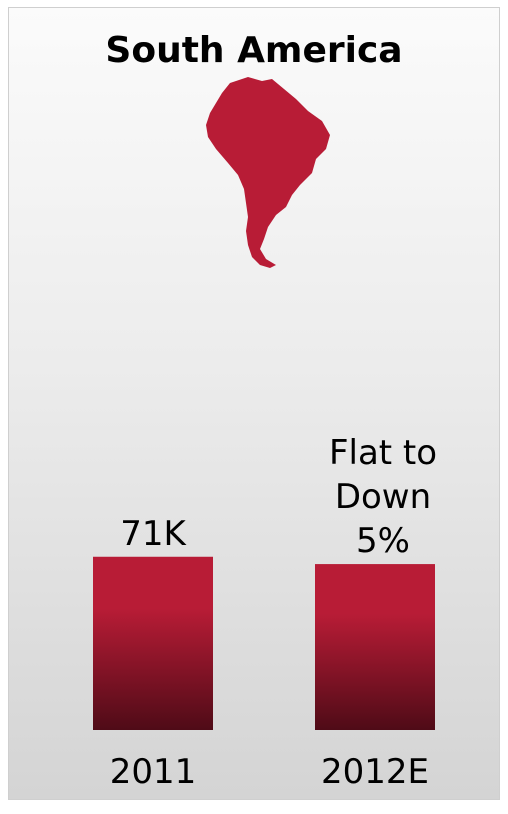 The width and height of the screenshot is (508, 814). I want to click on bar-2012e, so click(375, 647).